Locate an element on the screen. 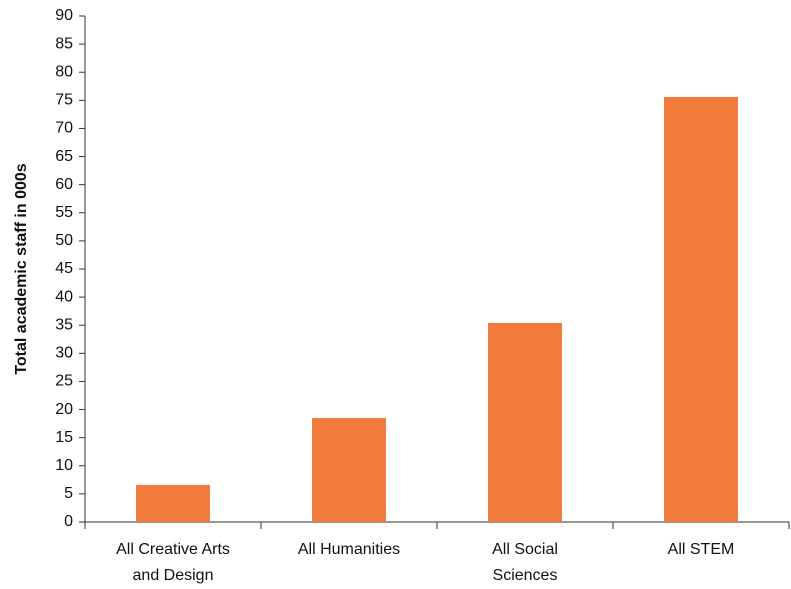  y-tick-label: 50 is located at coordinates (64, 240).